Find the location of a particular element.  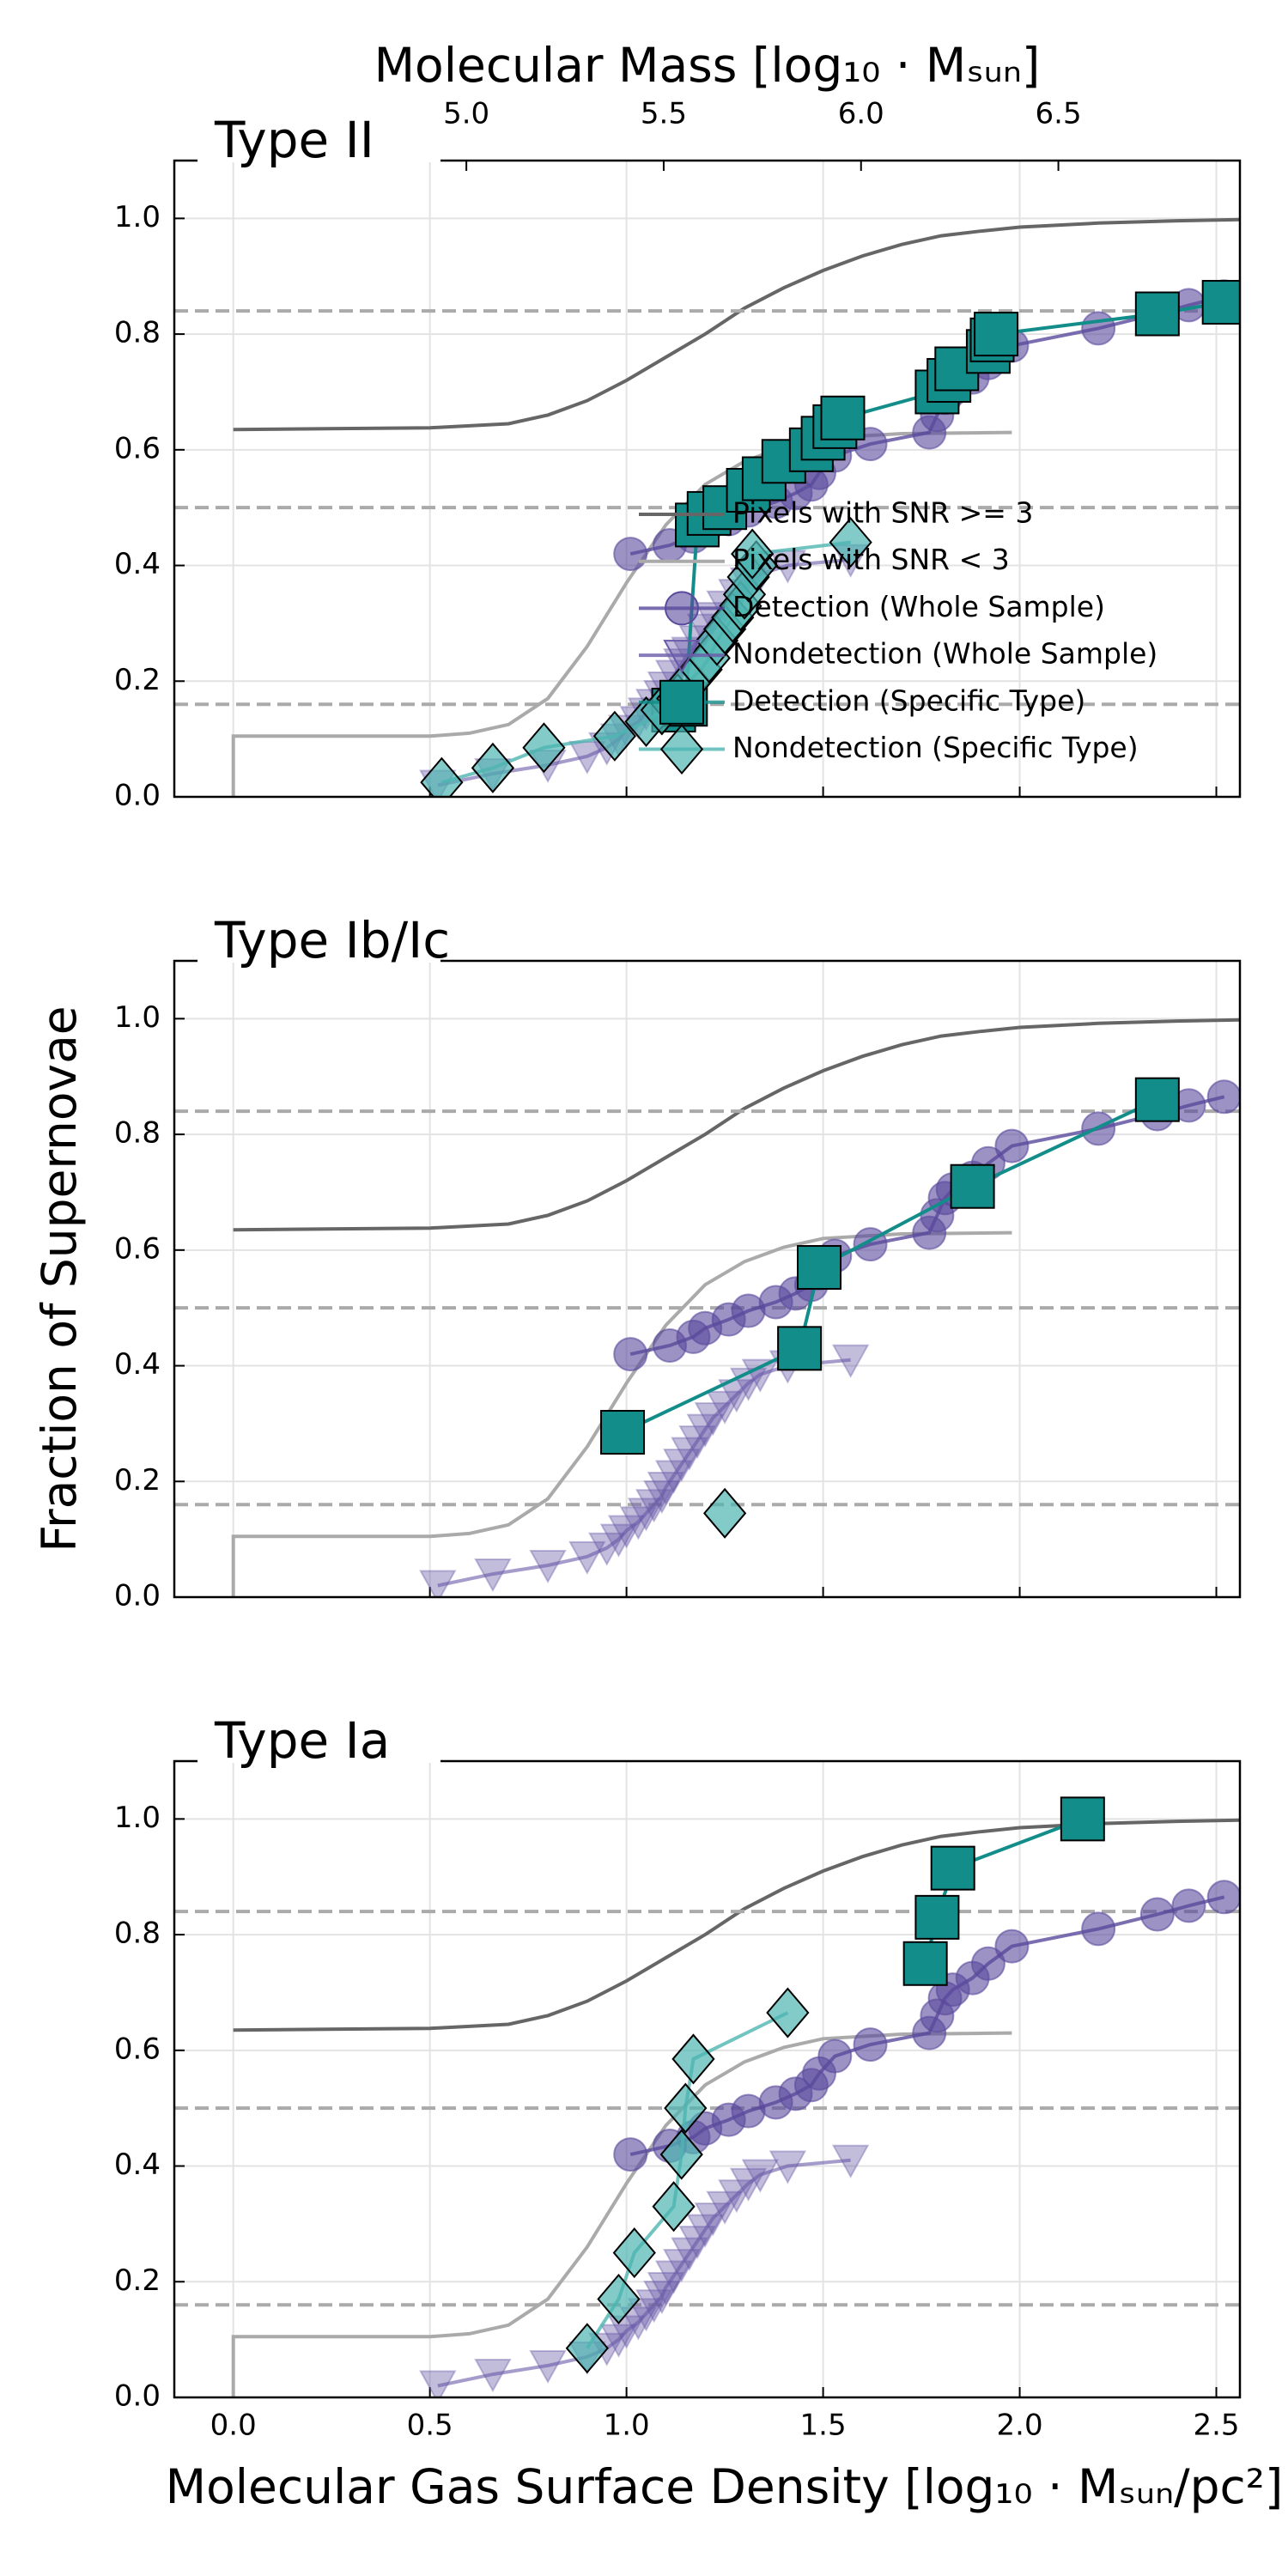

y-tick-label: 0.0 is located at coordinates (137, 2397).